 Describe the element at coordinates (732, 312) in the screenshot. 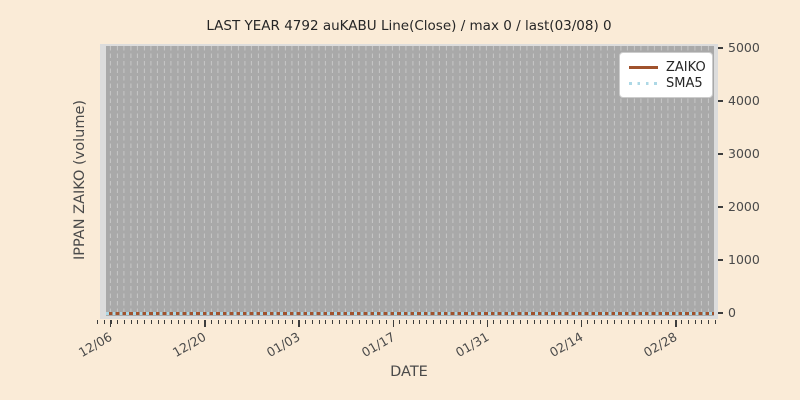

I see `y-tick-label: 0` at that location.